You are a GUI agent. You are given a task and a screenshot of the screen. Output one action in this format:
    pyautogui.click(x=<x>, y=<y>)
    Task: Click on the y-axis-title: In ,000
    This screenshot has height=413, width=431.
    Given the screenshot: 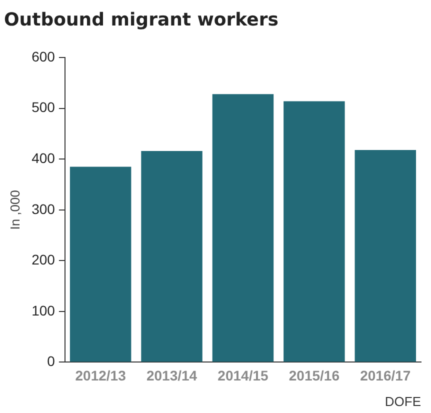 What is the action you would take?
    pyautogui.click(x=14, y=210)
    